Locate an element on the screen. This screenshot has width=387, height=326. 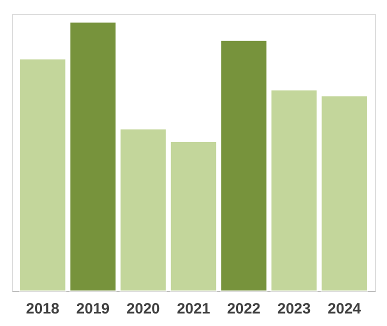
x-tick-label: 2023 is located at coordinates (294, 309).